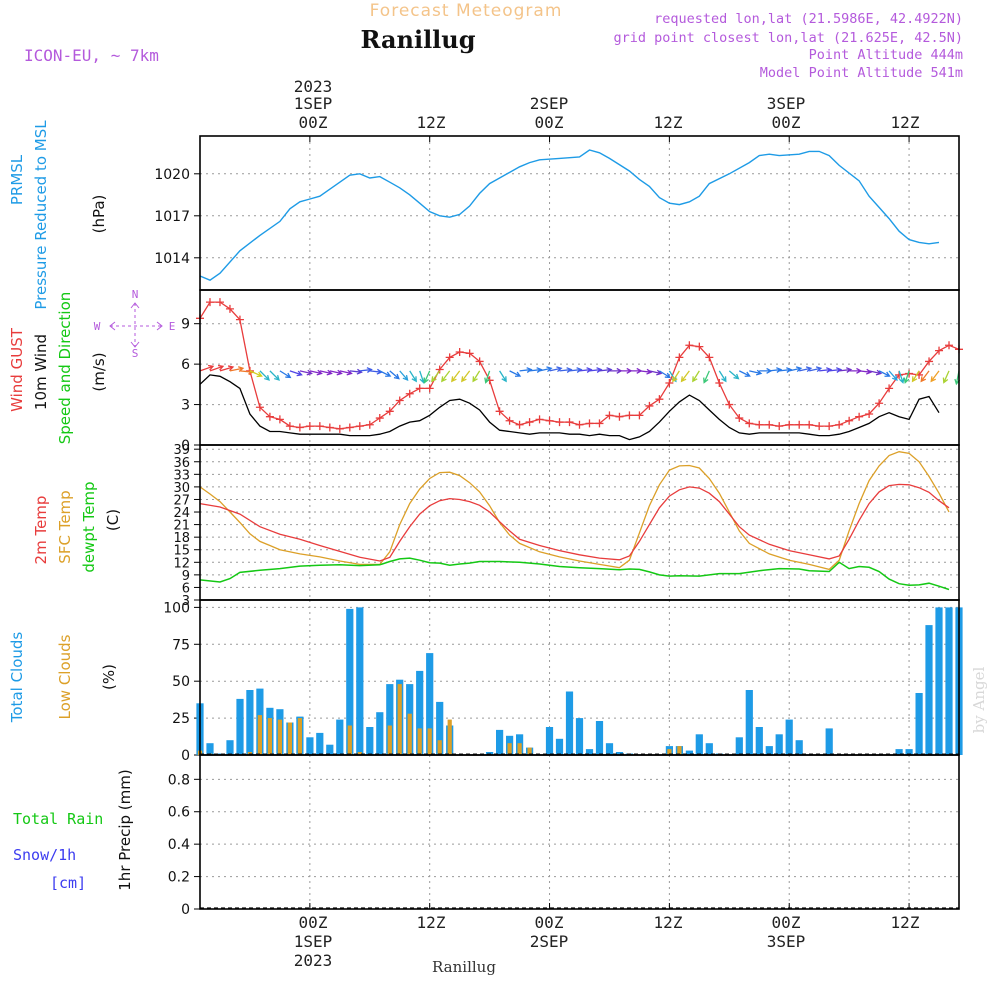  I want to click on top-hour-label-2: 12Z, so click(431, 122).